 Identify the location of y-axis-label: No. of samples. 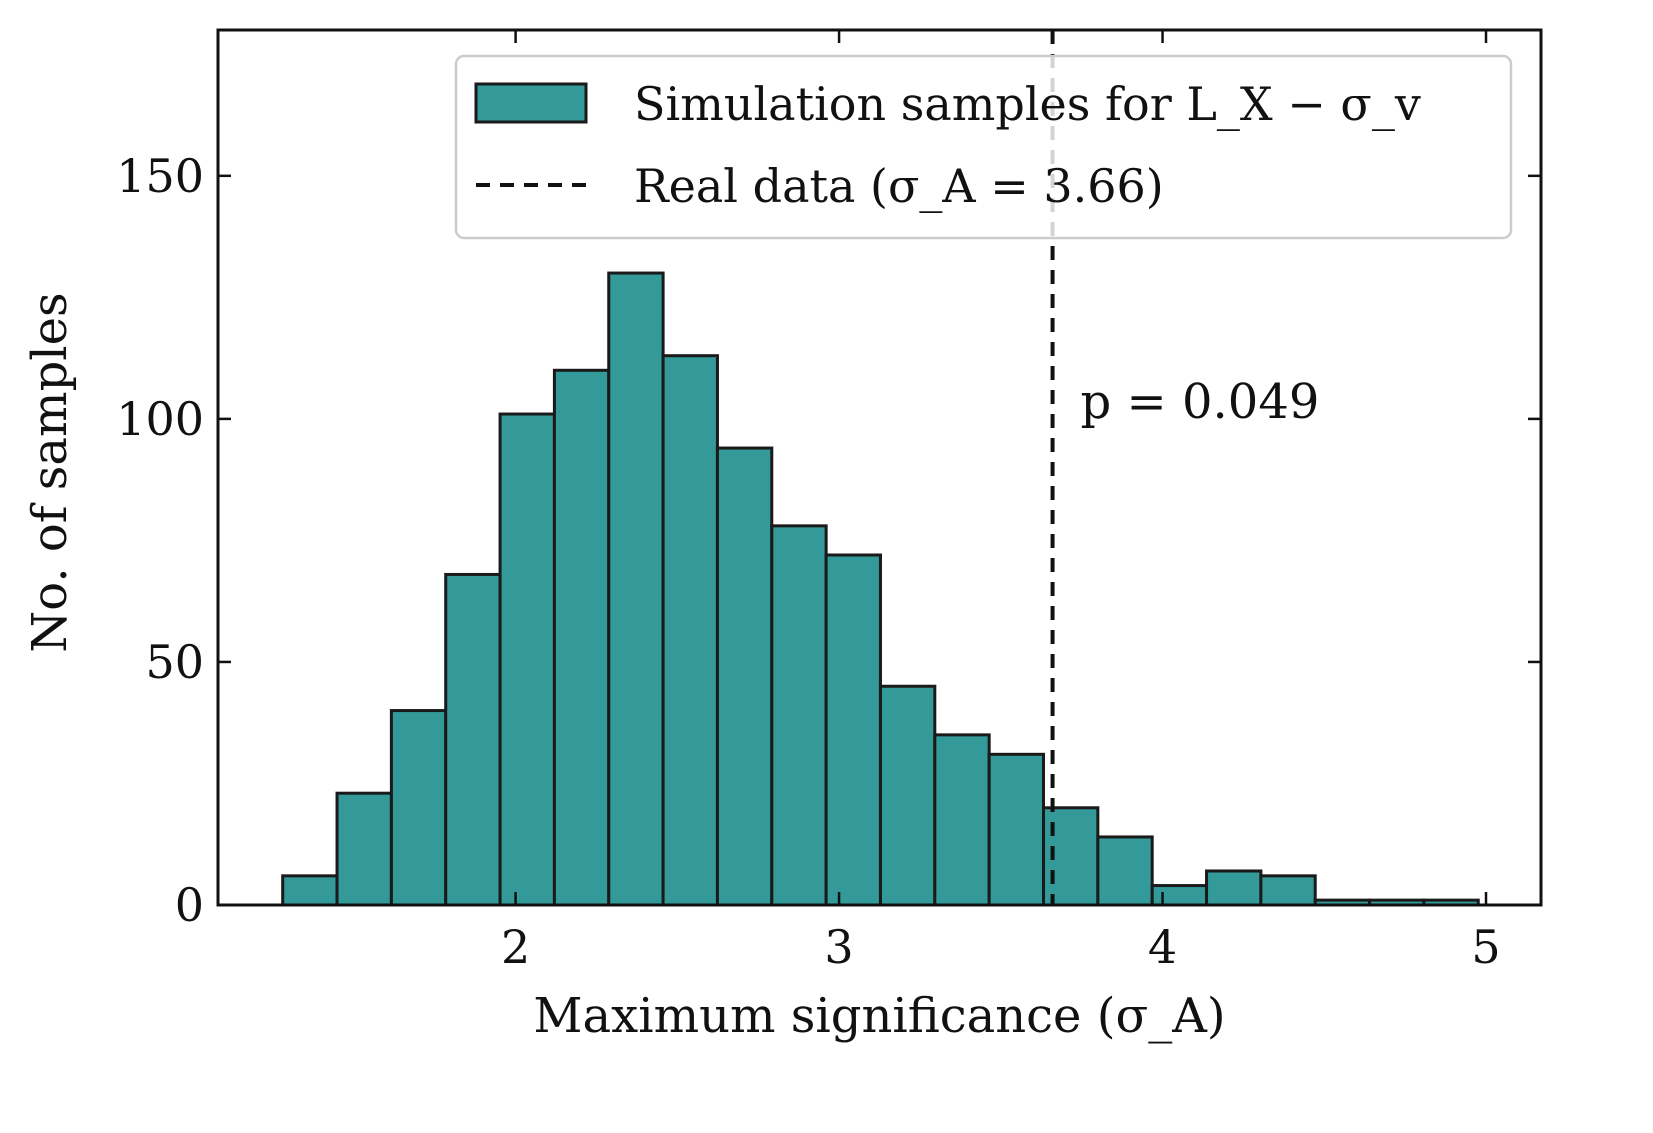
(50, 472).